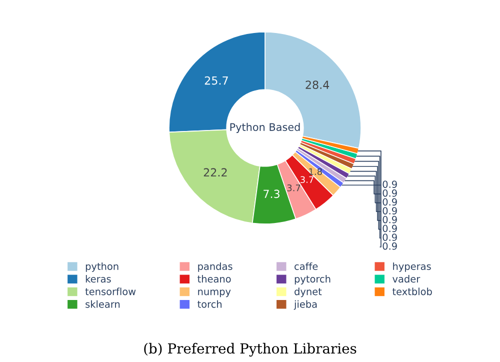 Image resolution: width=500 pixels, height=362 pixels. What do you see at coordinates (312, 279) in the screenshot?
I see `legend-label: pytorch` at bounding box center [312, 279].